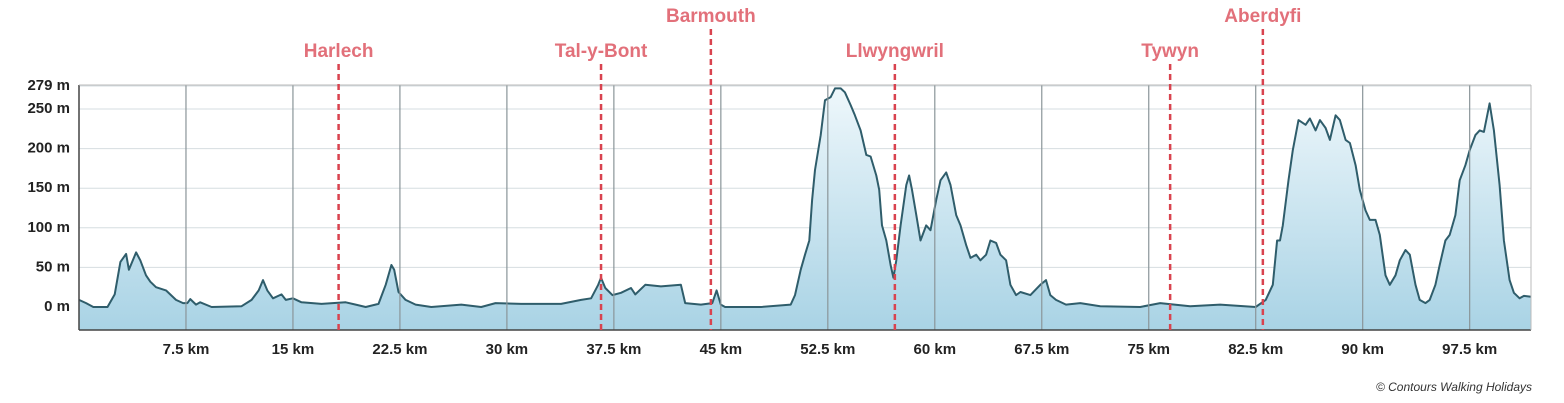 The height and width of the screenshot is (403, 1564). I want to click on x-tick-label: 52.5 km, so click(827, 349).